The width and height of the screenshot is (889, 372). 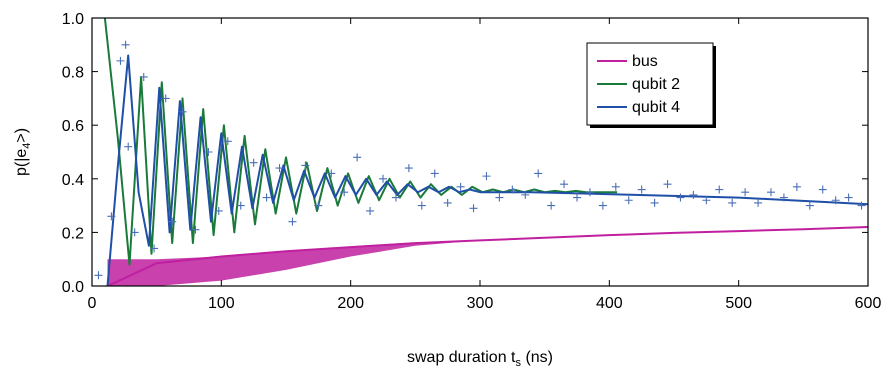 I want to click on legend: bus qubit 2 qubit 4, so click(x=651, y=85).